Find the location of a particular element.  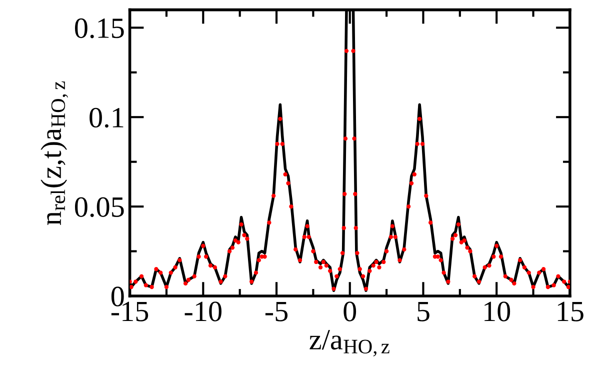

x-tick-label: 5 is located at coordinates (424, 312).